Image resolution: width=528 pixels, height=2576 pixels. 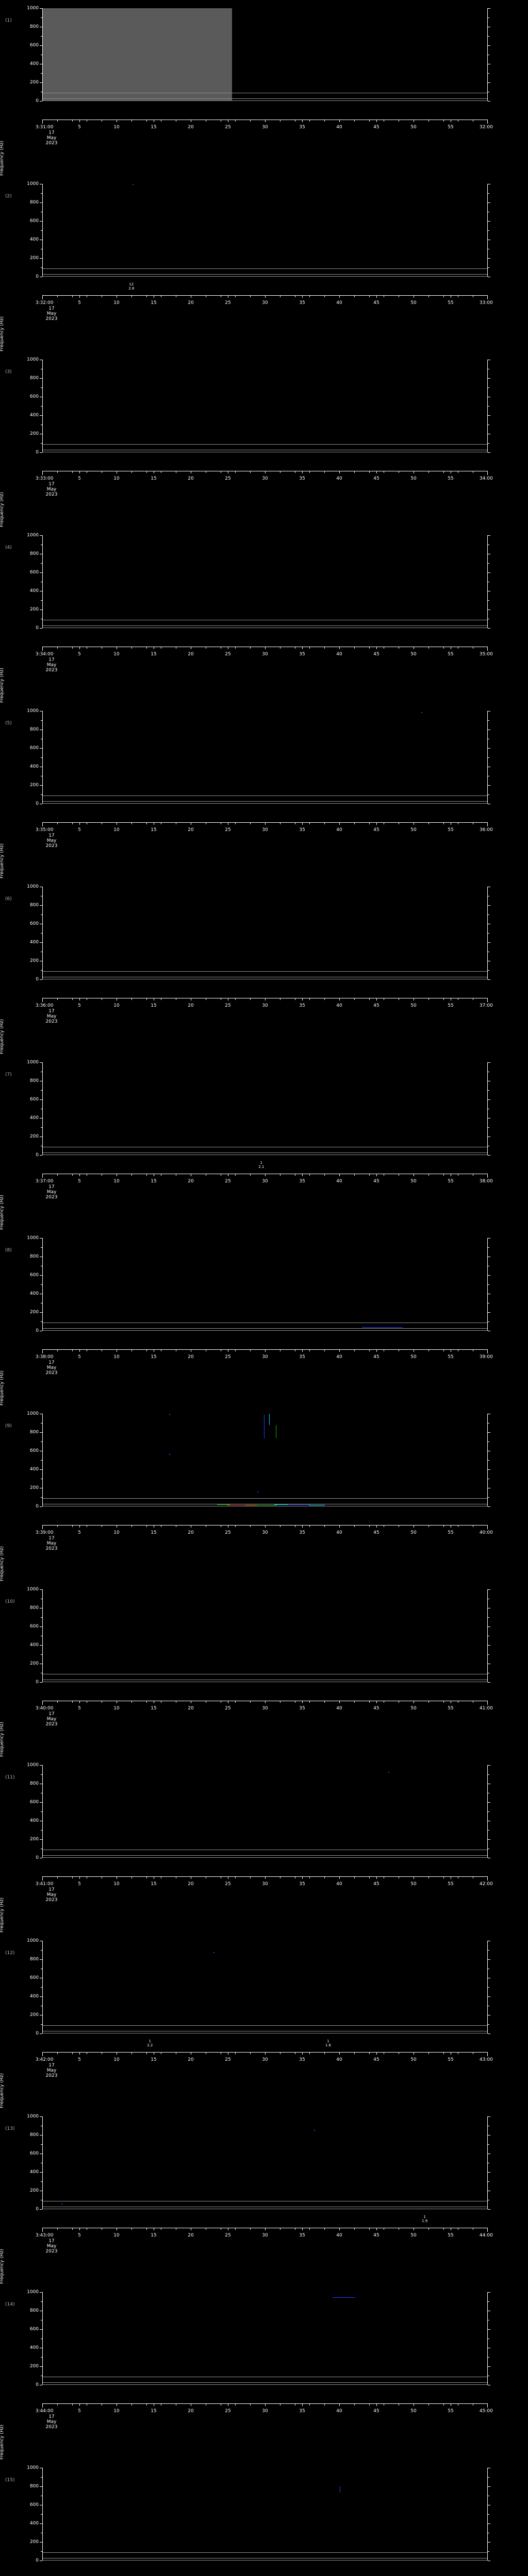 I want to click on x-axis-date: 17 May 2023, so click(x=51, y=841).